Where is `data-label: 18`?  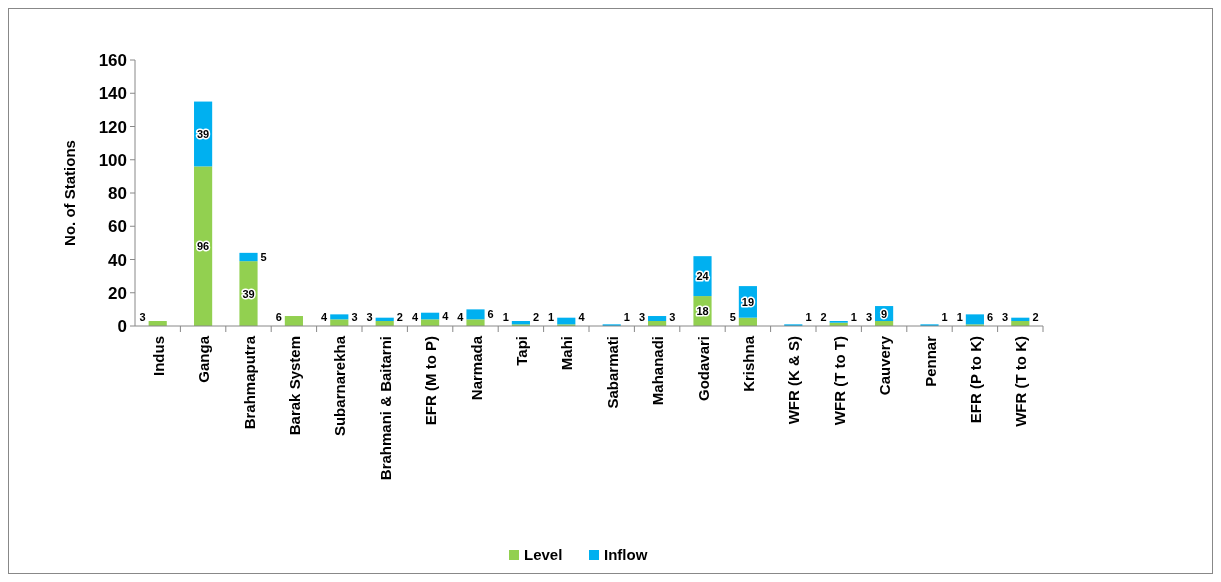
data-label: 18 is located at coordinates (702, 311).